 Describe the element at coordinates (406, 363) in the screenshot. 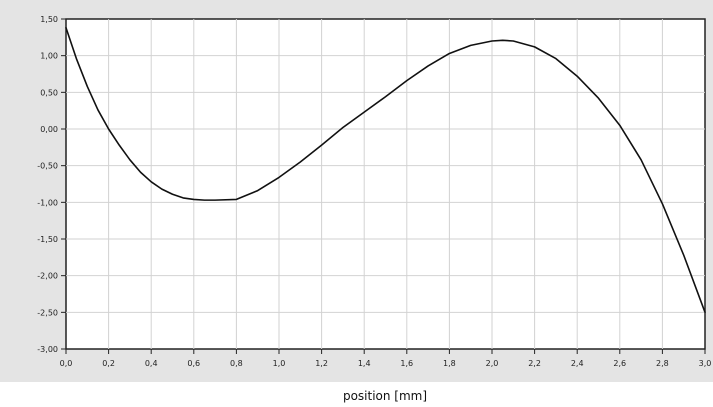

I see `x-tick-label: 1,6` at that location.